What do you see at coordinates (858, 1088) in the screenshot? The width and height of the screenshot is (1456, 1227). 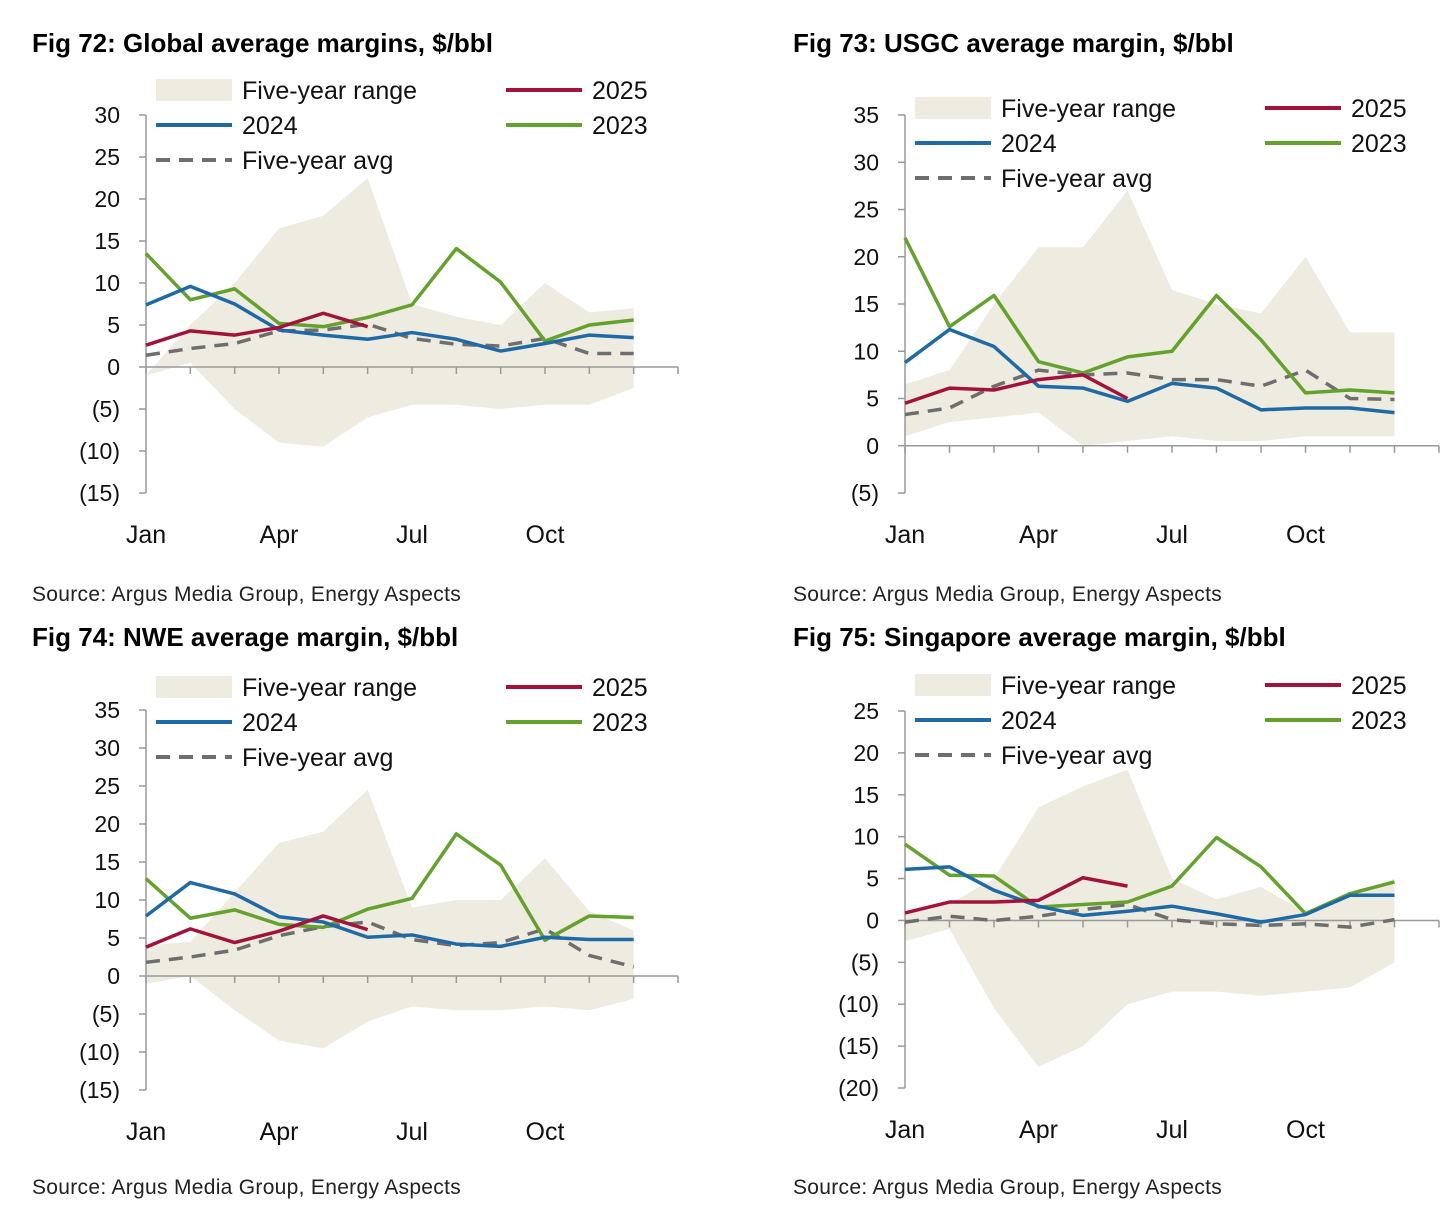 I see `y-tick-label: (20)` at bounding box center [858, 1088].